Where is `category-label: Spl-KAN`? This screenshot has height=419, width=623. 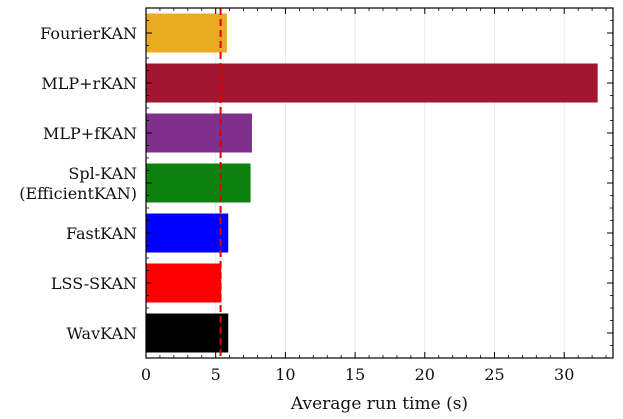 category-label: Spl-KAN is located at coordinates (102, 173).